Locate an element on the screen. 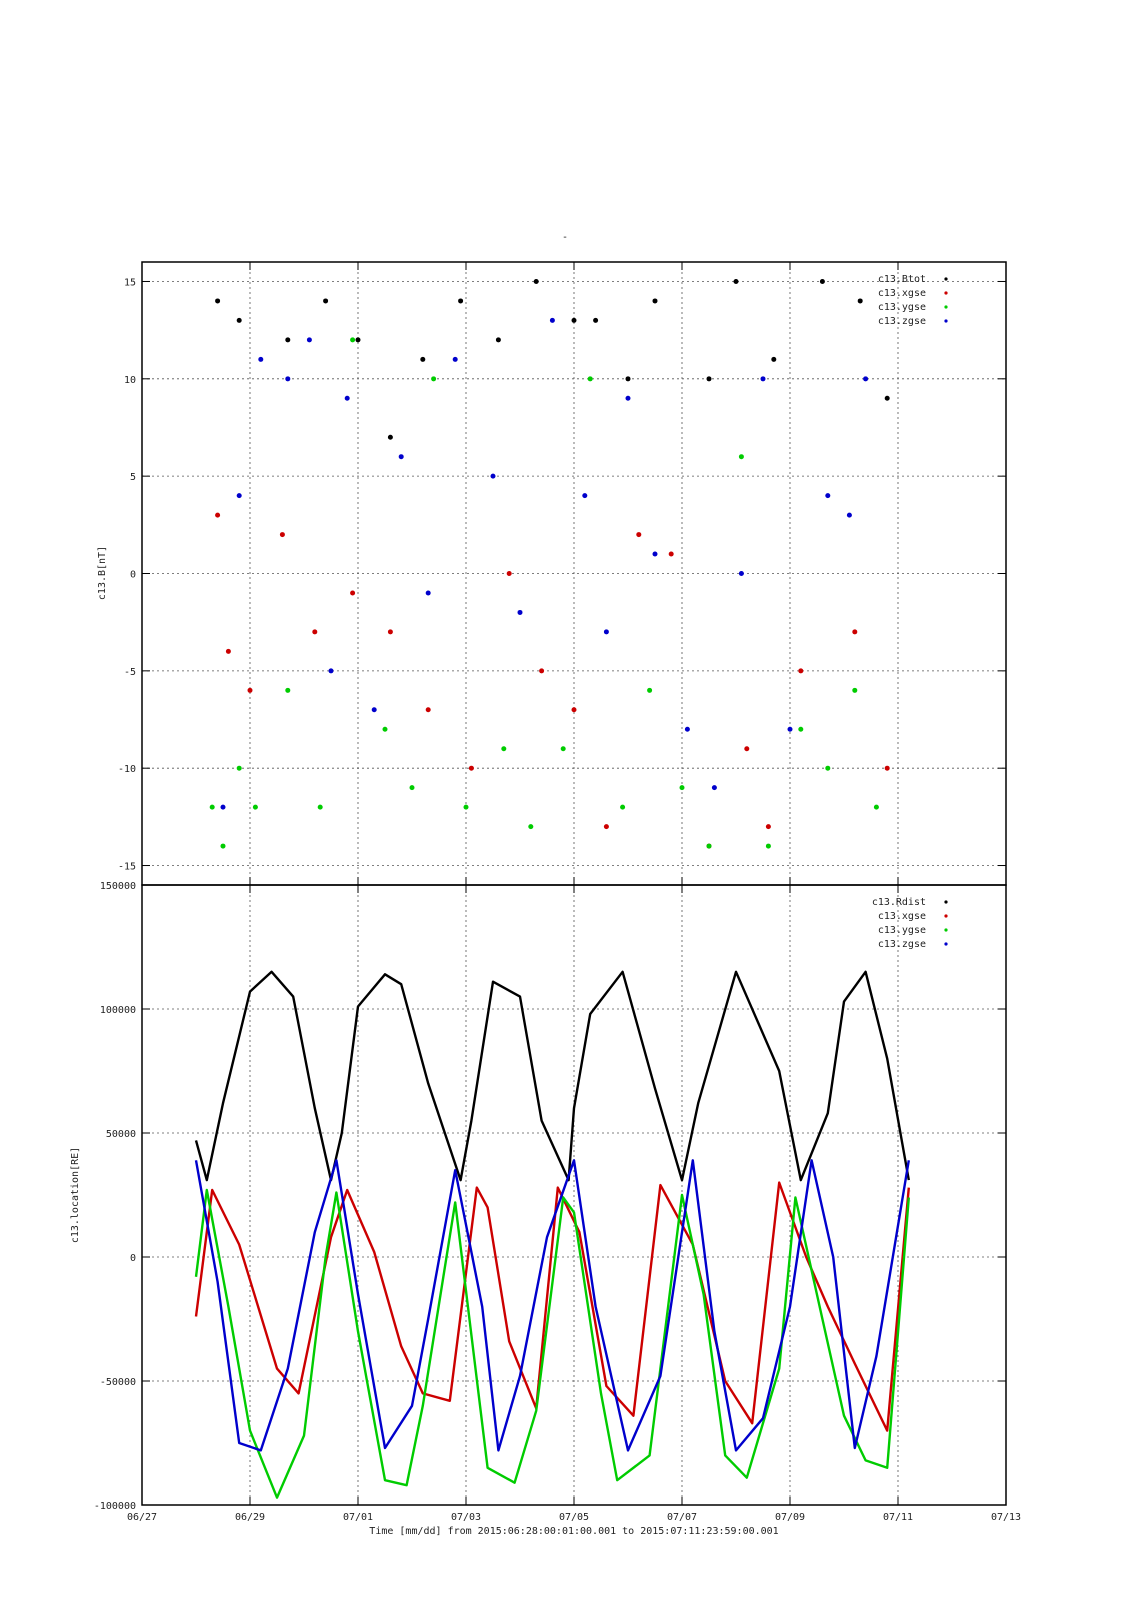 The width and height of the screenshot is (1131, 1600). y-tick-label: 0 is located at coordinates (133, 1258).